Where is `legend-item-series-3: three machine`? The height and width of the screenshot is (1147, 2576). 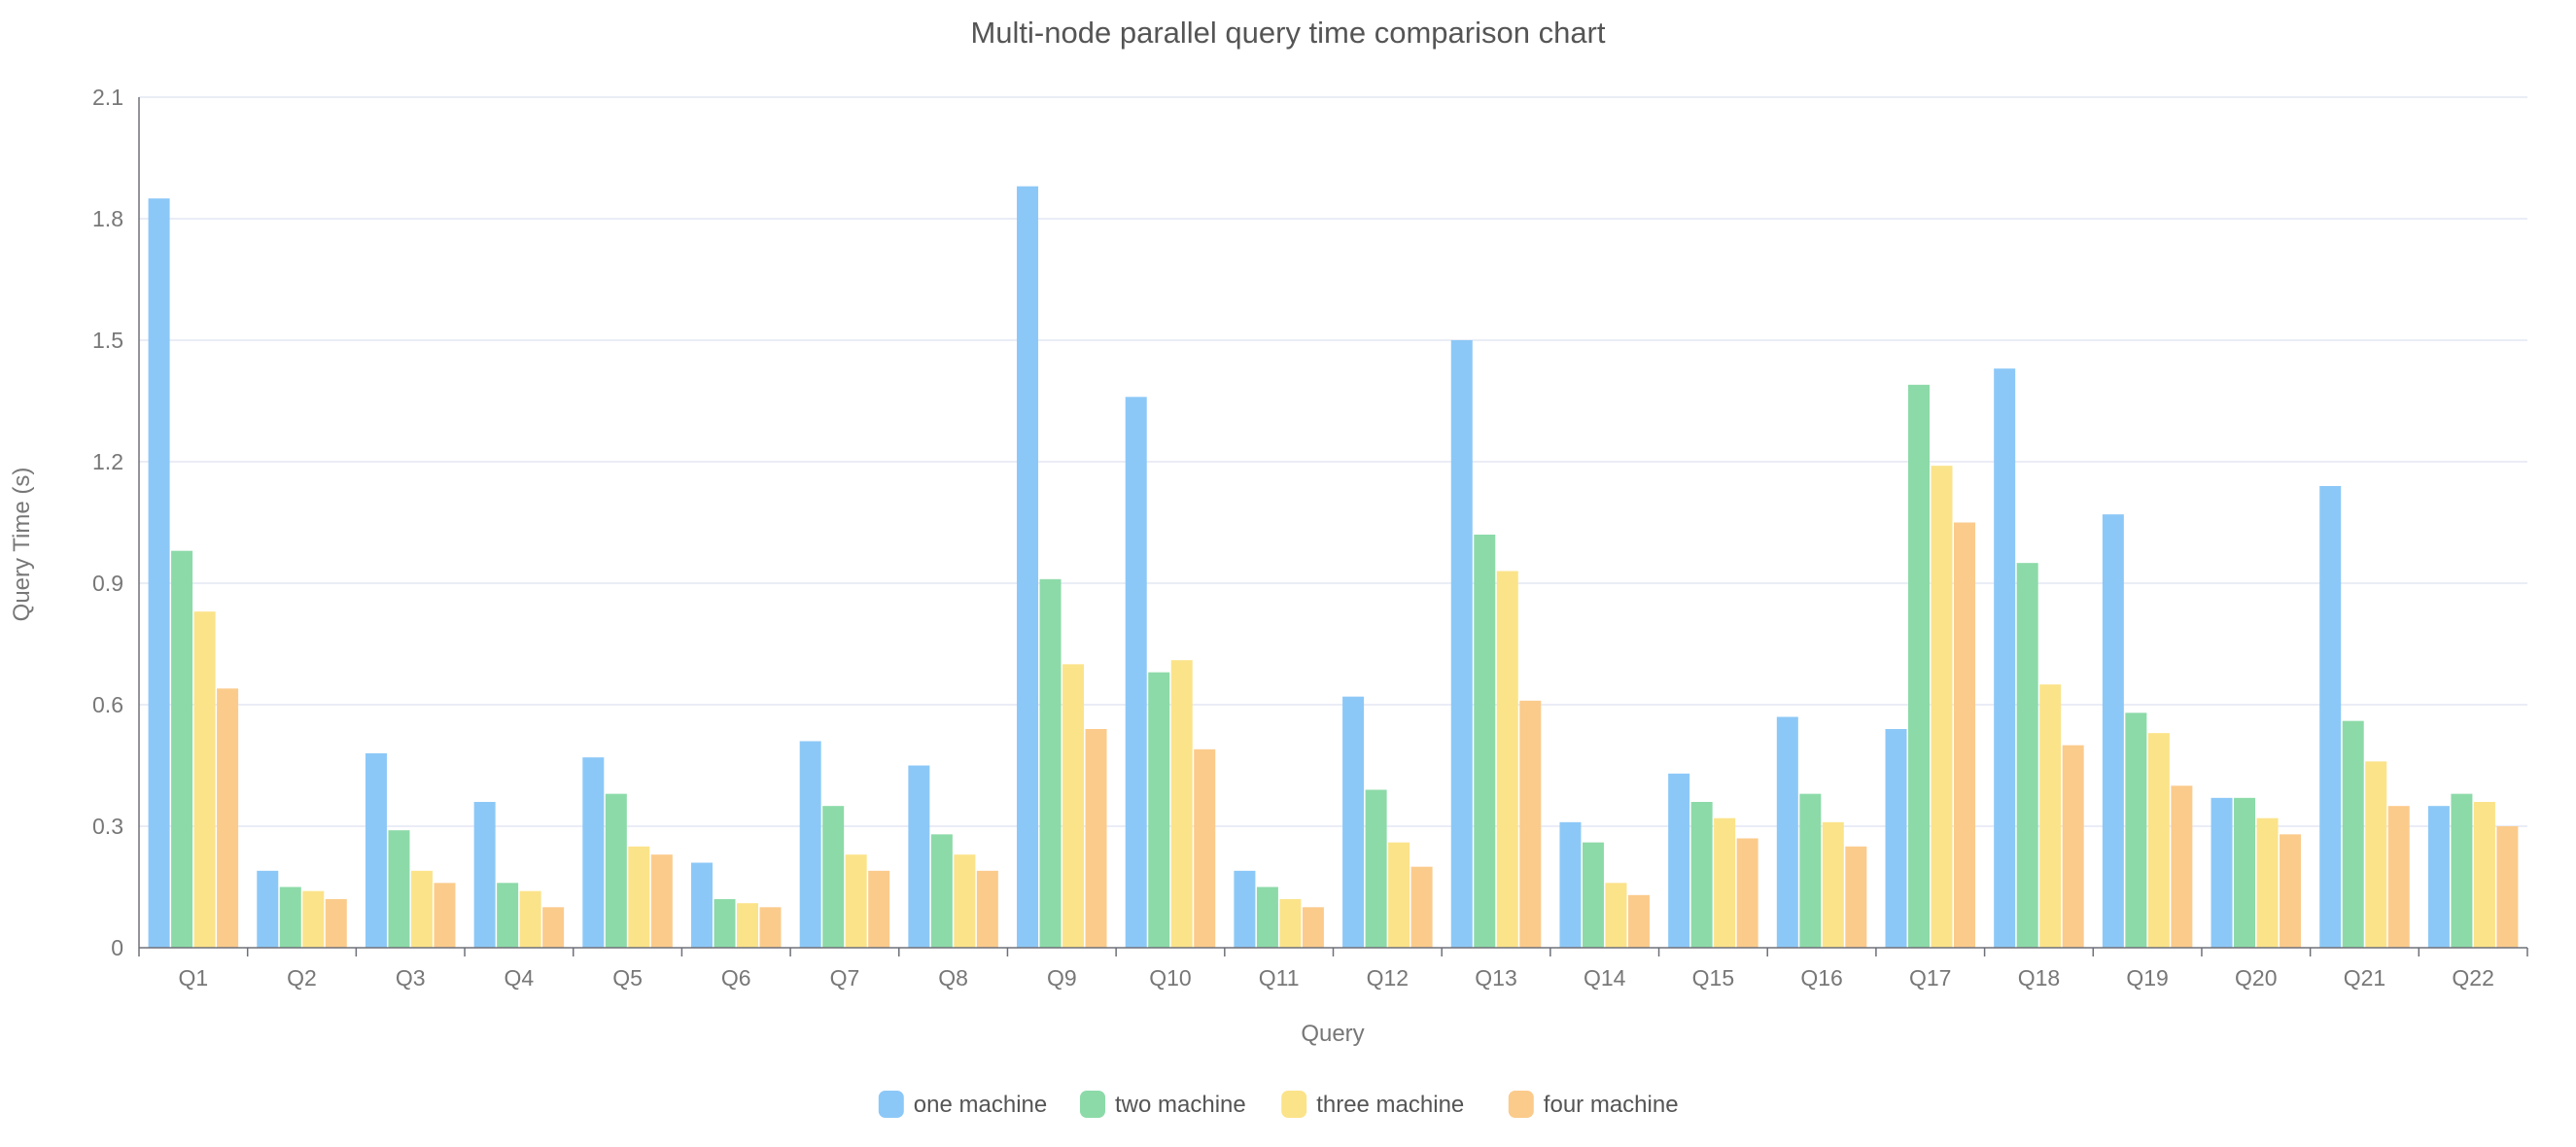 legend-item-series-3: three machine is located at coordinates (1372, 1104).